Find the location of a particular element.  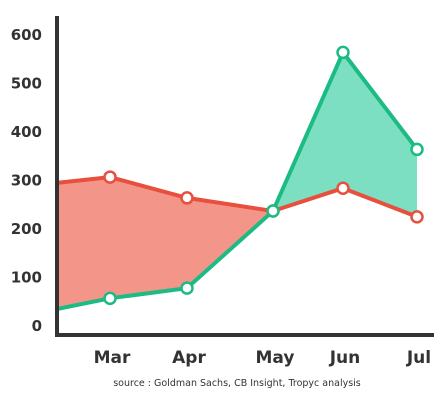

y-axis-ticks: 0 100 200 300 400 500 600 is located at coordinates (26, 180).